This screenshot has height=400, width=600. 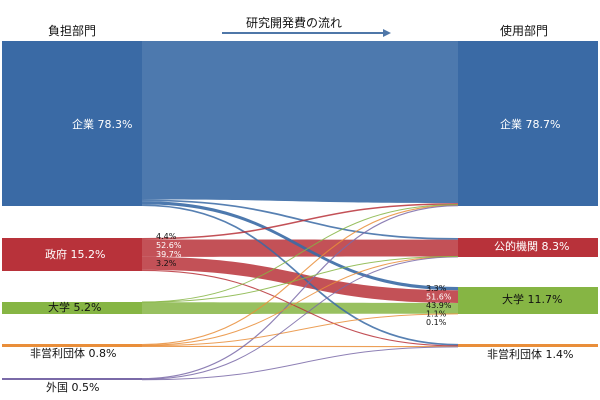 What do you see at coordinates (436, 288) in the screenshot?
I see `annotation-label: 3.3%` at bounding box center [436, 288].